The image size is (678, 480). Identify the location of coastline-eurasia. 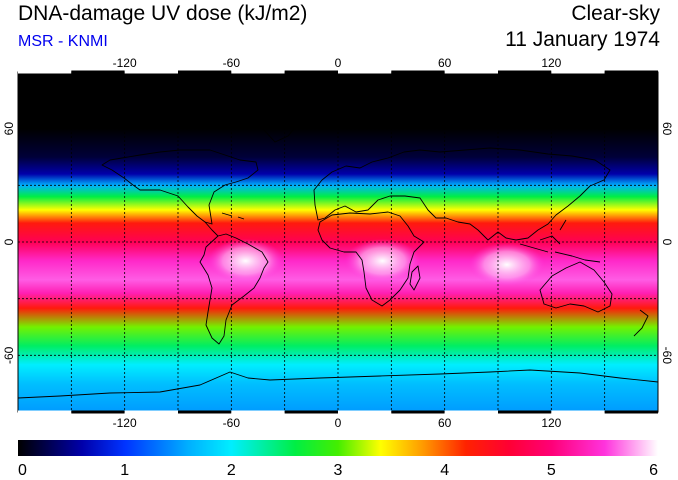
(462, 194).